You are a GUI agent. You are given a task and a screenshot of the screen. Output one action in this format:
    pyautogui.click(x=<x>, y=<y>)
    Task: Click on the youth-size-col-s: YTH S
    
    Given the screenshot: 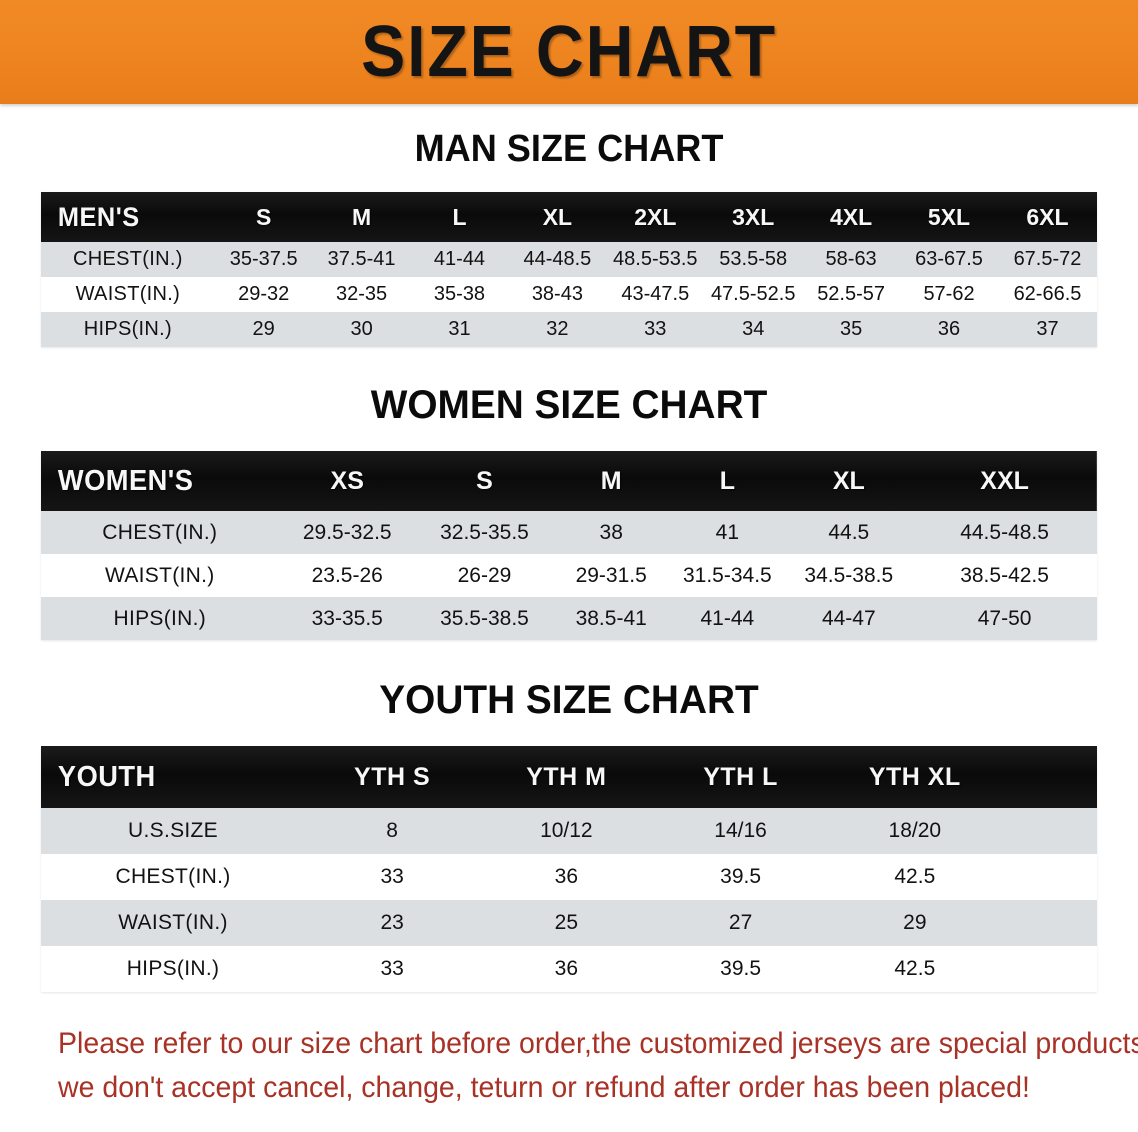 What is the action you would take?
    pyautogui.click(x=392, y=776)
    